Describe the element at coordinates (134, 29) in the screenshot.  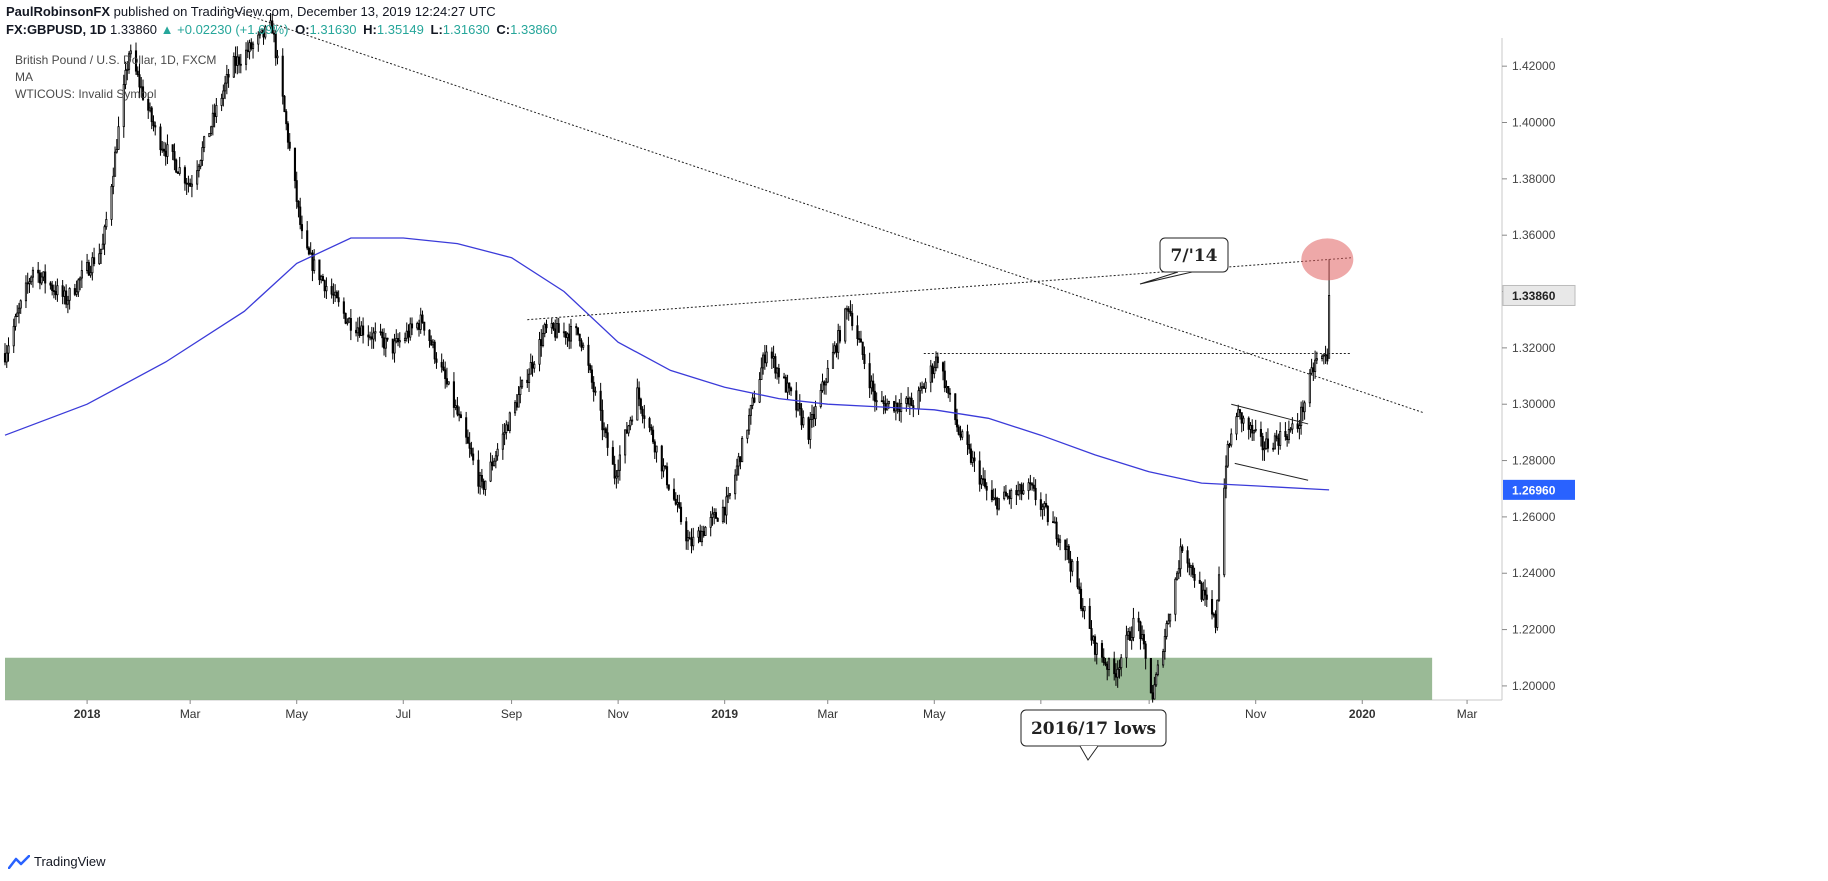
I see `last-price: 1.33860` at that location.